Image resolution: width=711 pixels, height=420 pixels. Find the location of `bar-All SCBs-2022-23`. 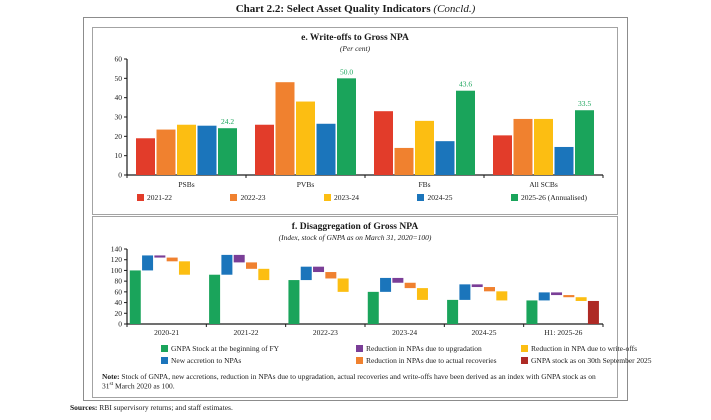

bar-All SCBs-2022-23 is located at coordinates (523, 146).